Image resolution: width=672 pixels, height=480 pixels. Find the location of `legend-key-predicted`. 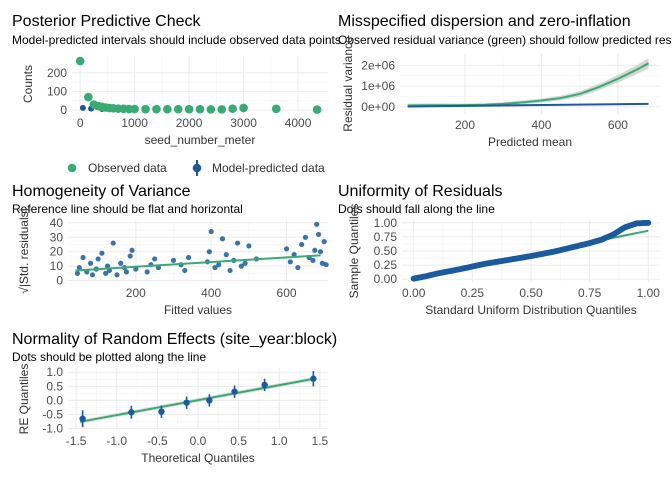

legend-key-predicted is located at coordinates (197, 168).